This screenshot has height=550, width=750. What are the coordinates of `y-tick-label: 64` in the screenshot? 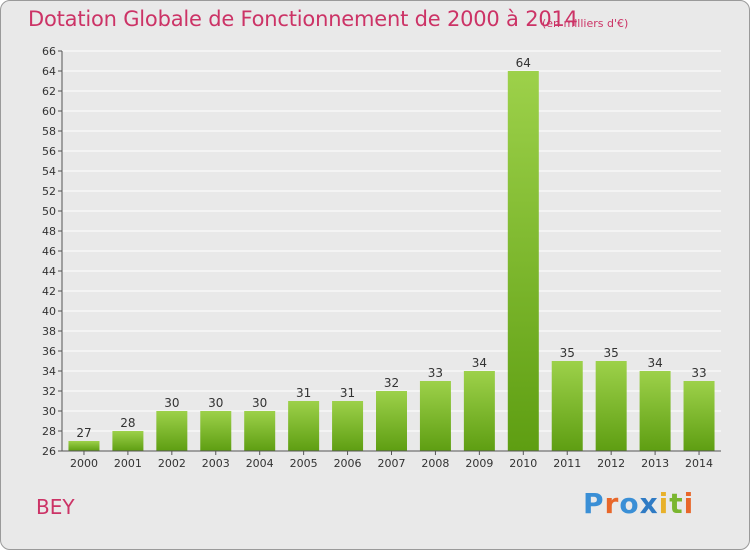 It's located at (49, 71).